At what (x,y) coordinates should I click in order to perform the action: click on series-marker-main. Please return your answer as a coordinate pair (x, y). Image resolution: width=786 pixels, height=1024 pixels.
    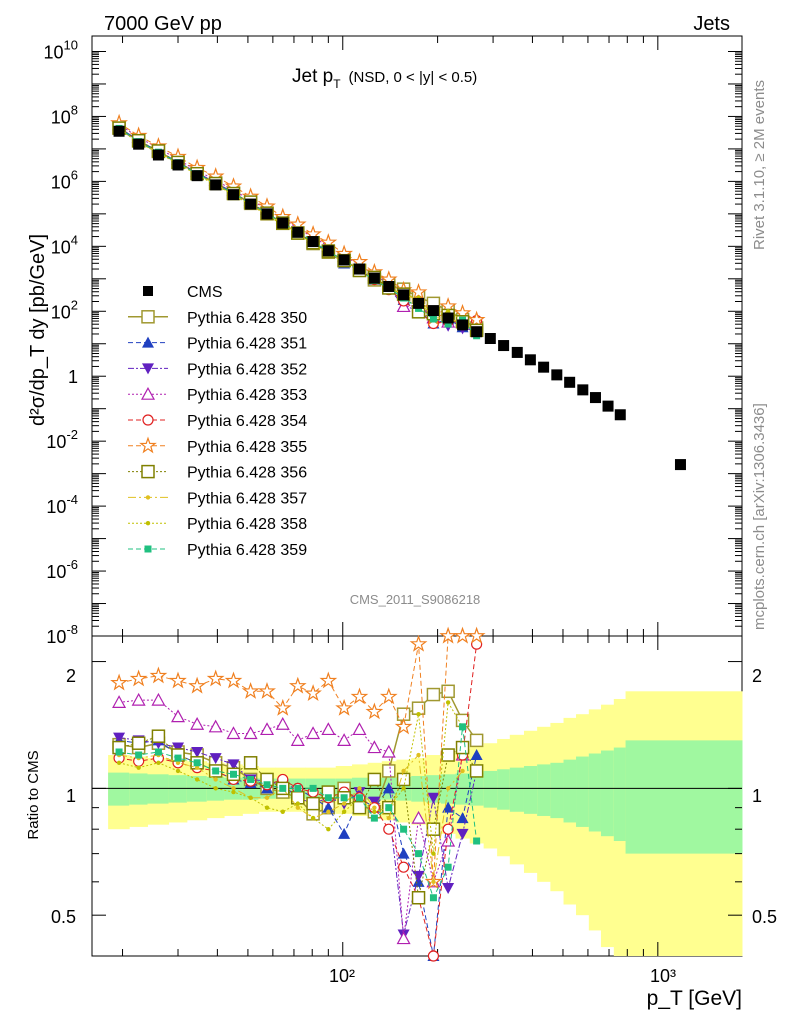
    Looking at the image, I should click on (448, 311).